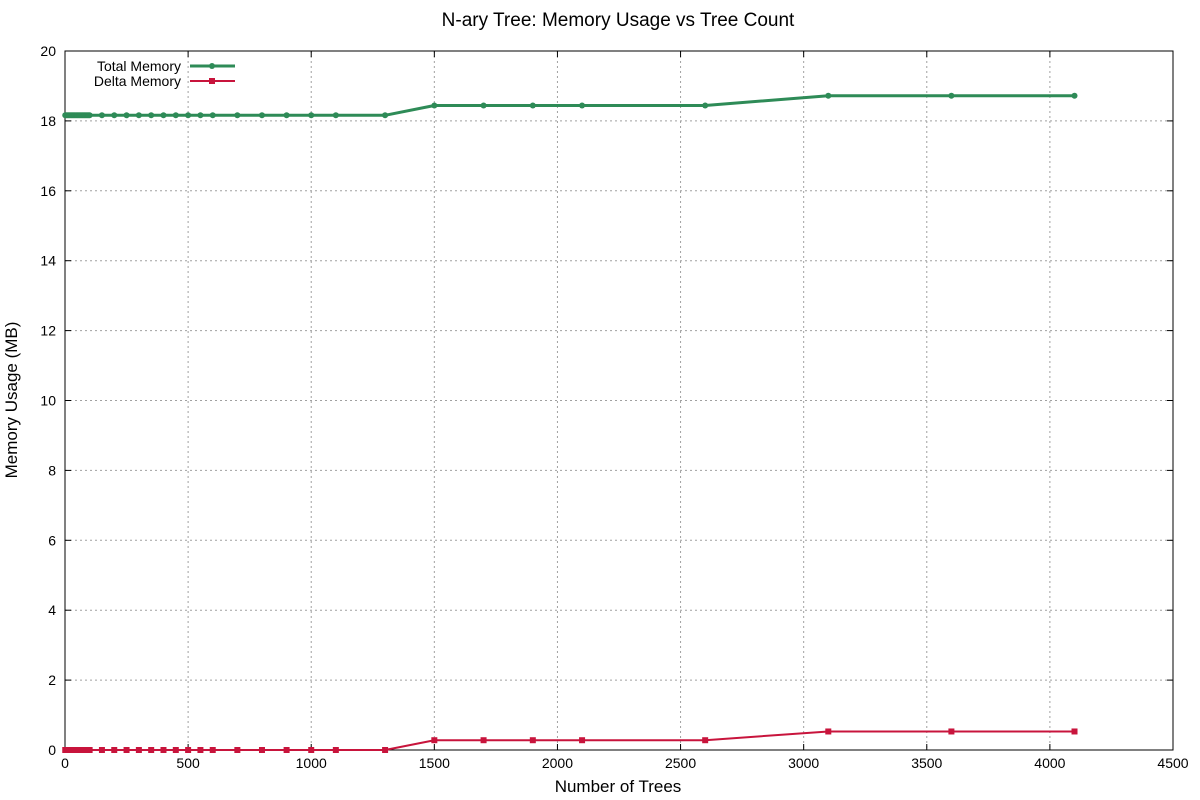 This screenshot has height=800, width=1200. What do you see at coordinates (52, 610) in the screenshot?
I see `y-tick-label: 4` at bounding box center [52, 610].